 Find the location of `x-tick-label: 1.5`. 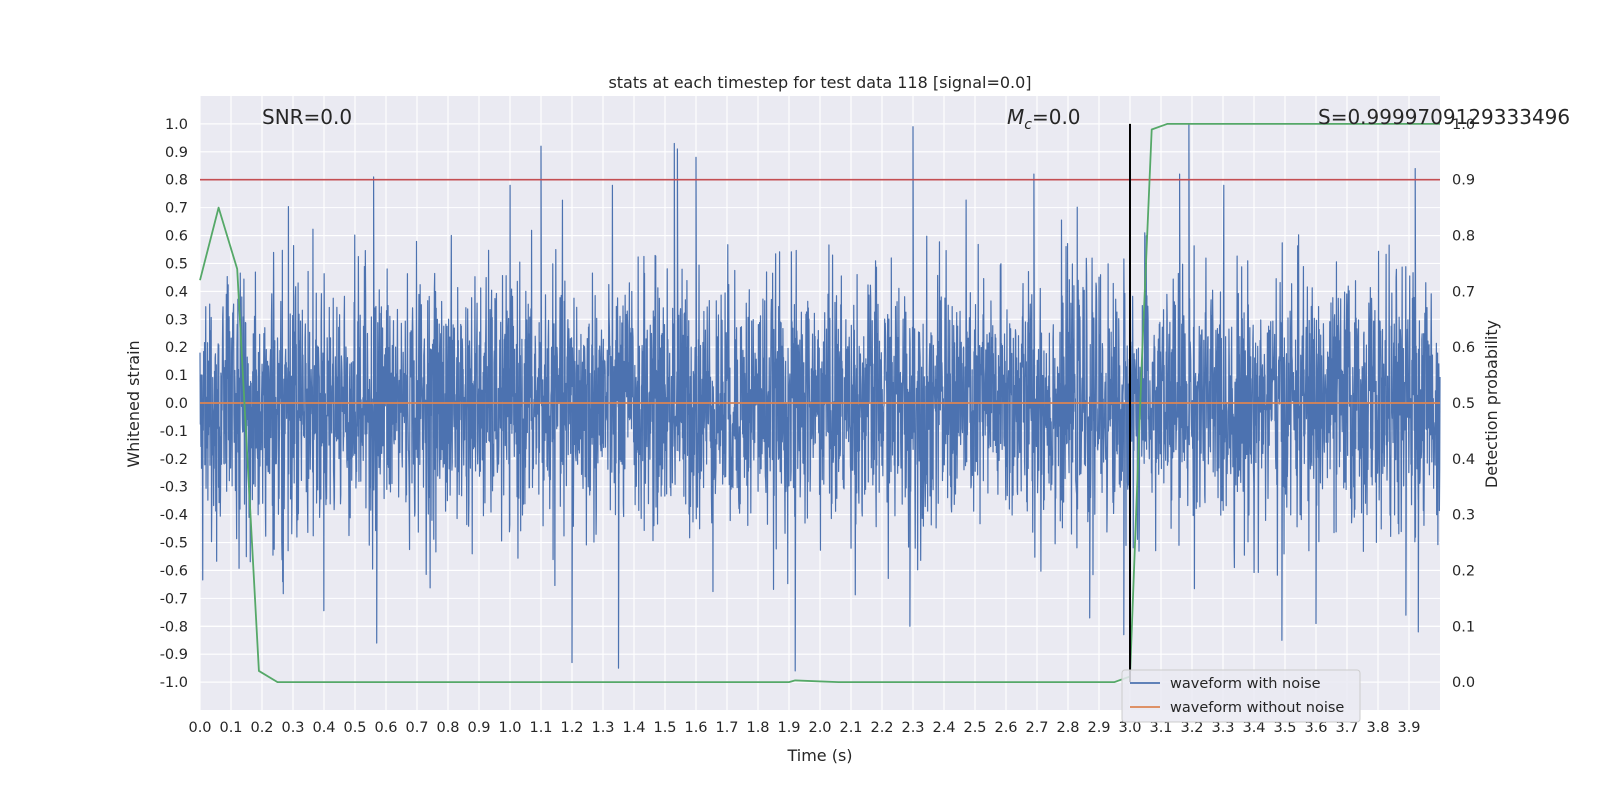

x-tick-label: 1.5 is located at coordinates (664, 728).